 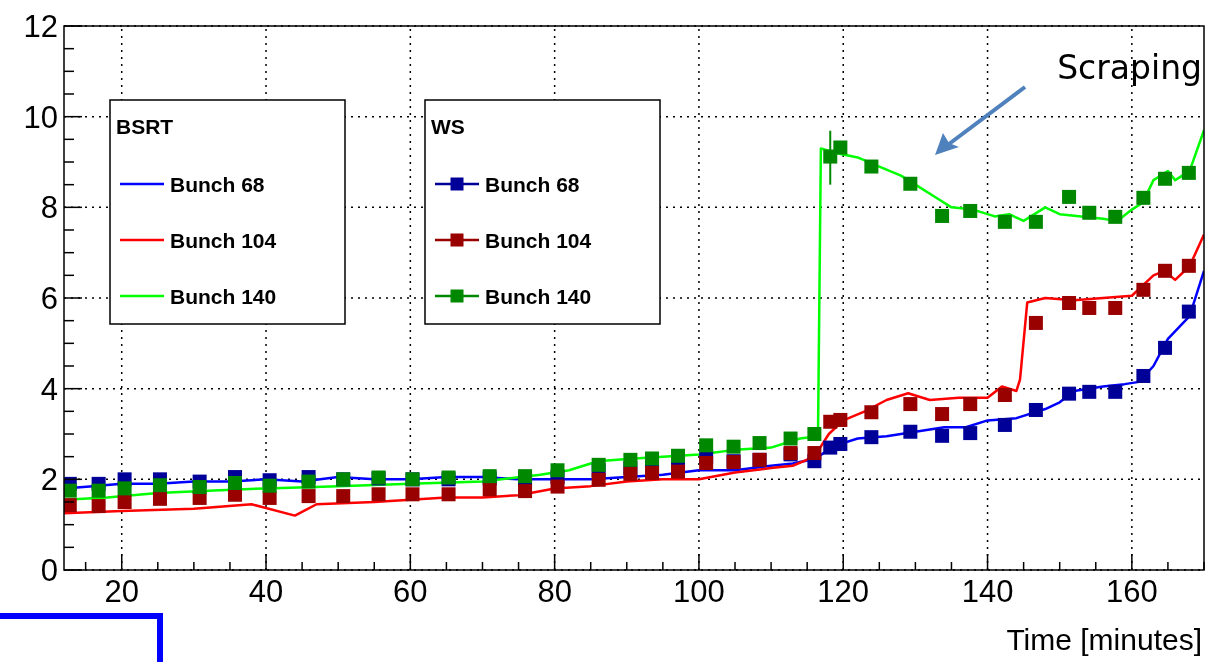 I want to click on y-tick-label: 2, so click(x=49, y=480).